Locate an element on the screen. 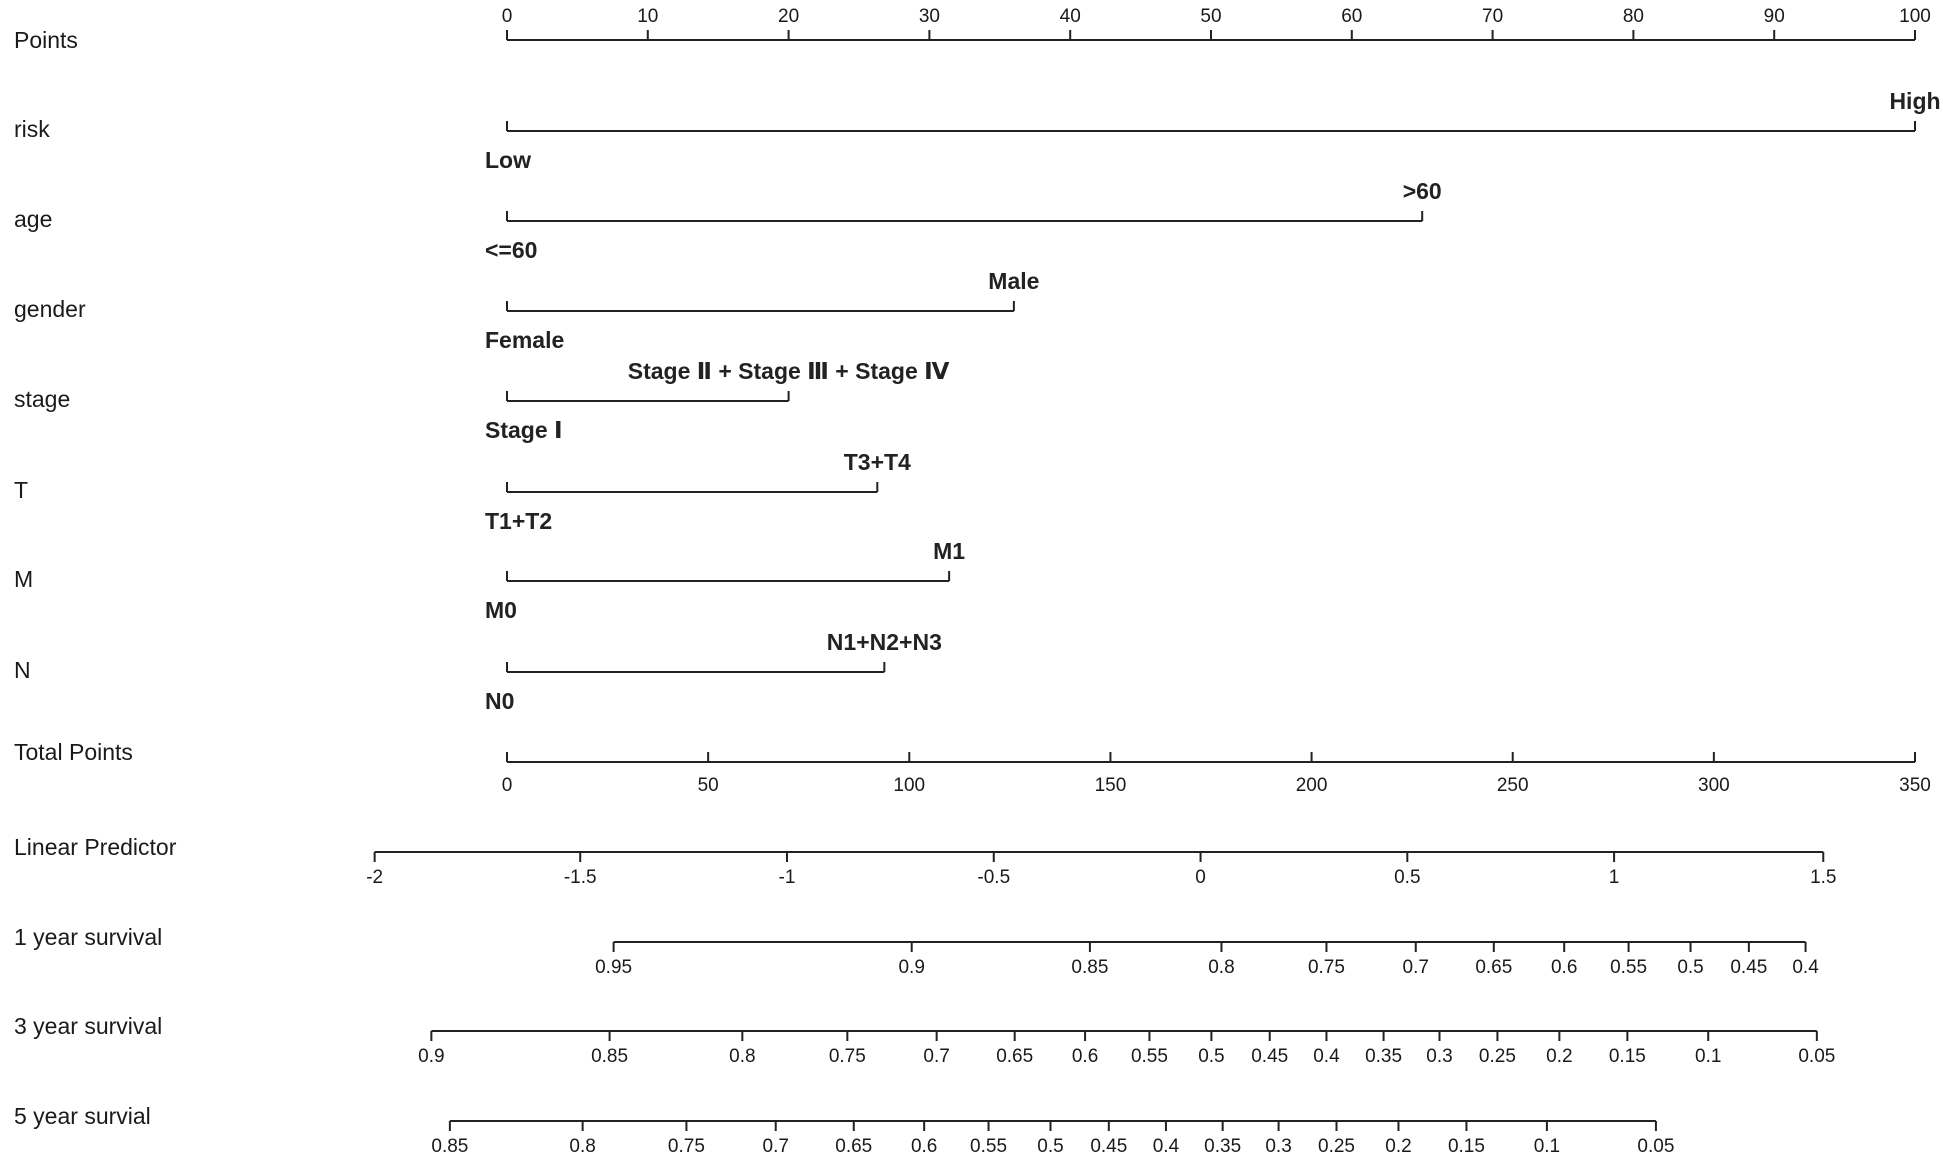  tick-label: 150 is located at coordinates (1111, 785).